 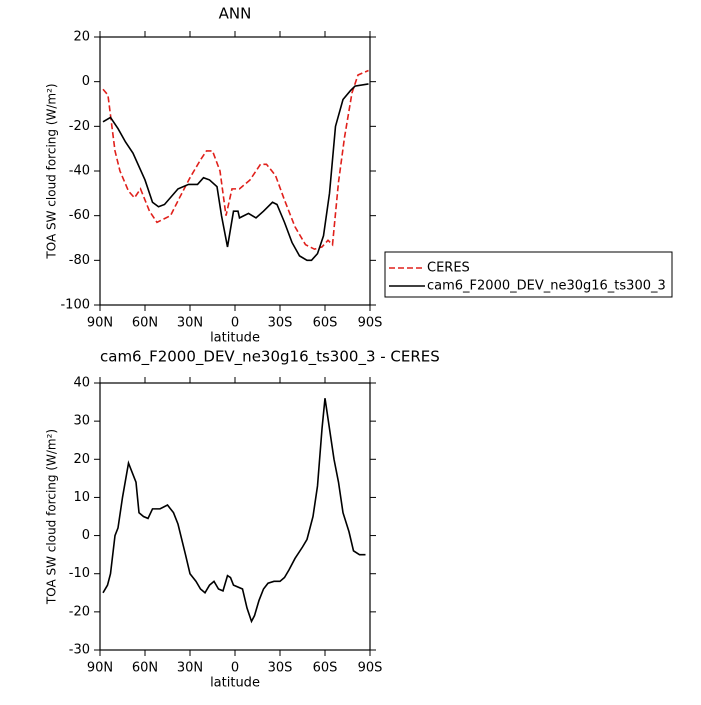 I want to click on y-tick-label: -80, so click(x=79, y=260).